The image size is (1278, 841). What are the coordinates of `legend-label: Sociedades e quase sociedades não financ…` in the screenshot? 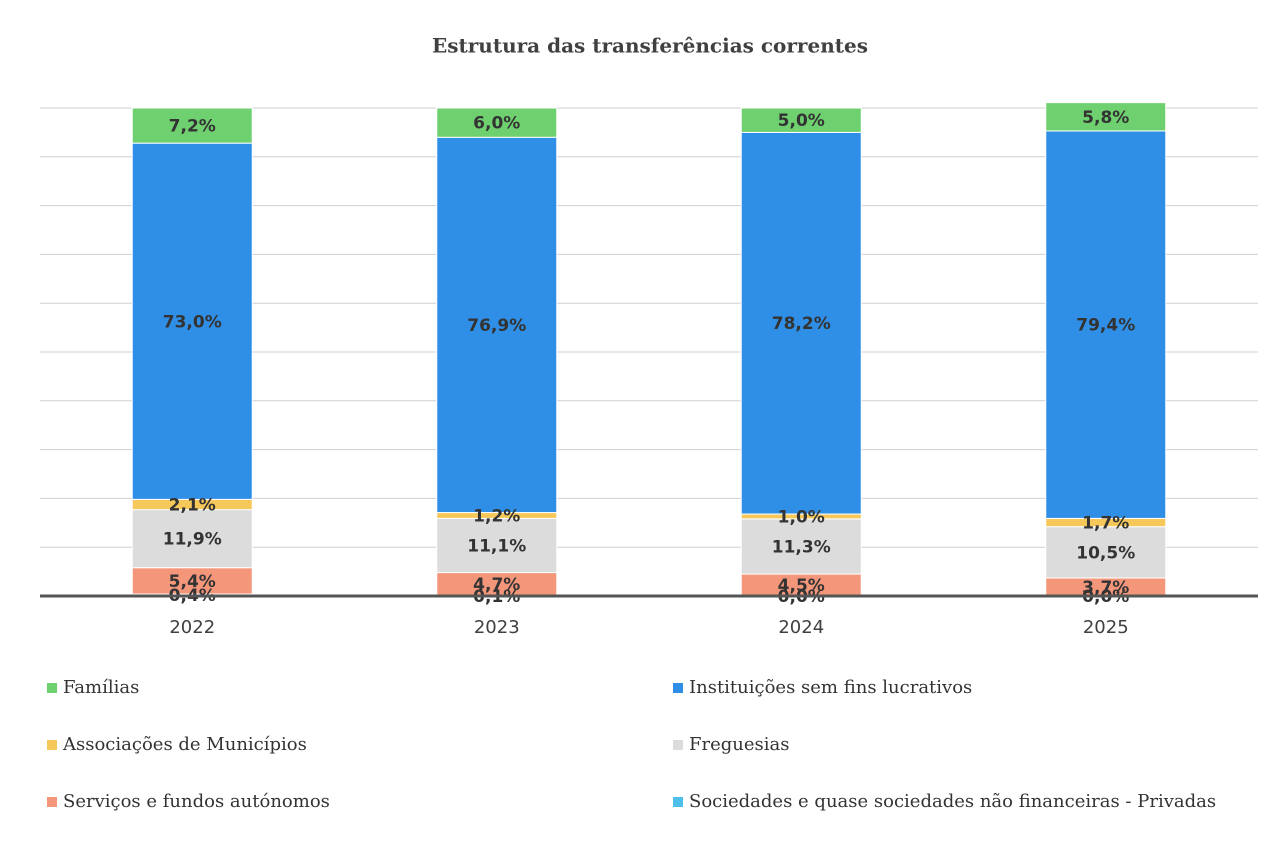 It's located at (952, 801).